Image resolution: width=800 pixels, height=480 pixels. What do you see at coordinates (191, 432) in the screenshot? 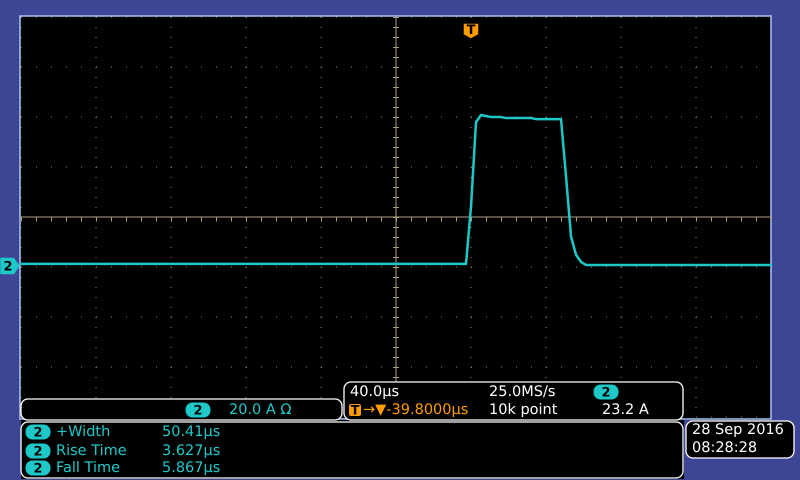
I see `text: 50.41µs` at bounding box center [191, 432].